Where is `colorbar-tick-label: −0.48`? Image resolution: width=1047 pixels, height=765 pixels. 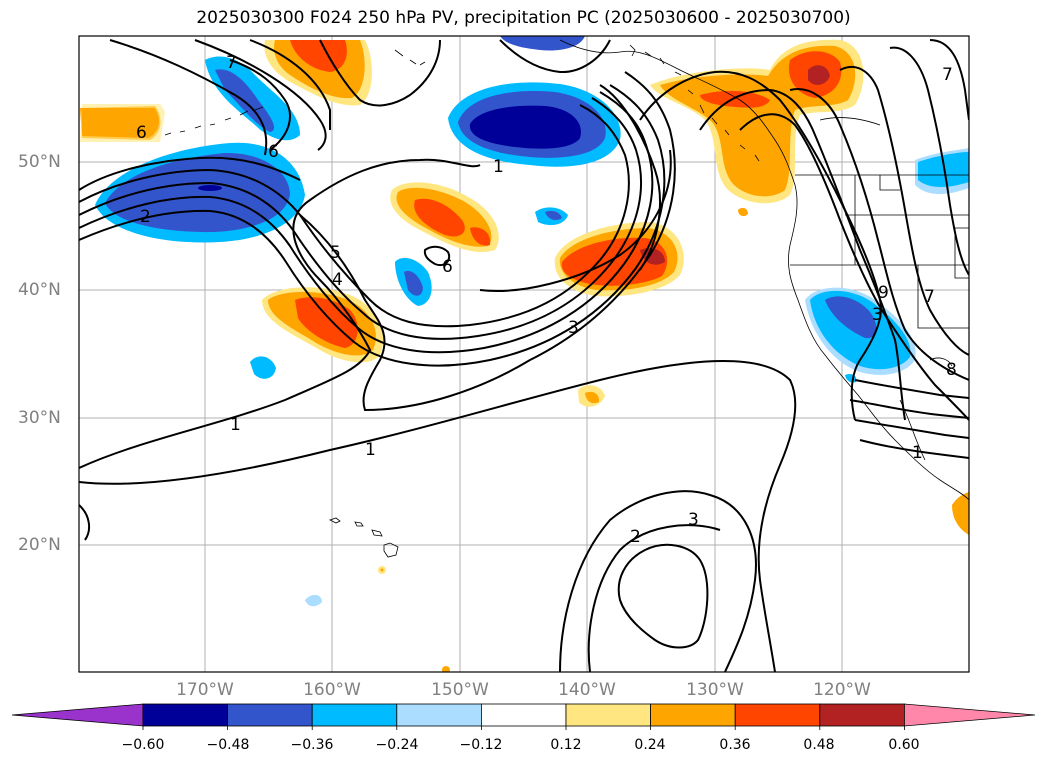
colorbar-tick-label: −0.48 is located at coordinates (228, 745).